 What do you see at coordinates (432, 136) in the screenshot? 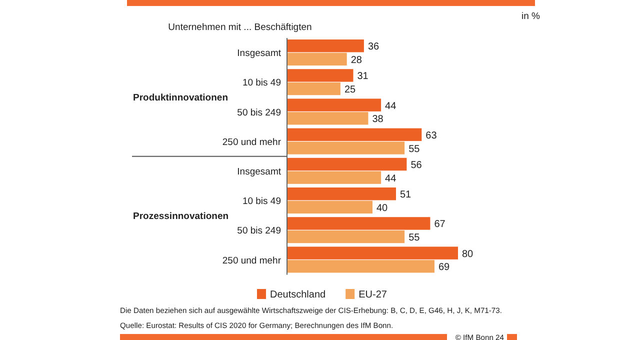
I see `data-label: 63` at bounding box center [432, 136].